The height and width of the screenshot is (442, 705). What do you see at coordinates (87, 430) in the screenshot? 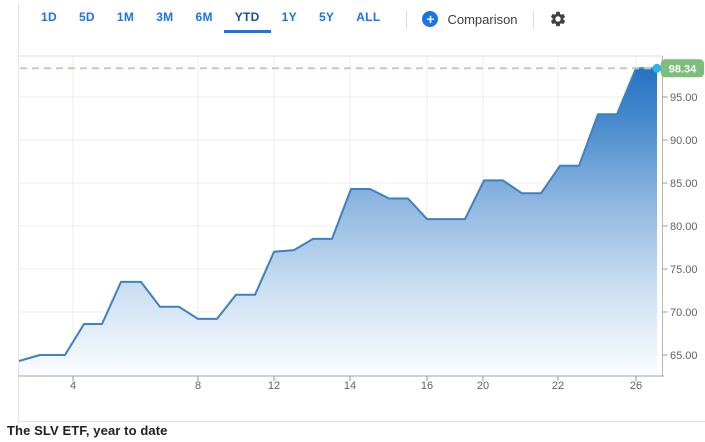
I see `chart-caption: The SLV ETF, year to date` at bounding box center [87, 430].